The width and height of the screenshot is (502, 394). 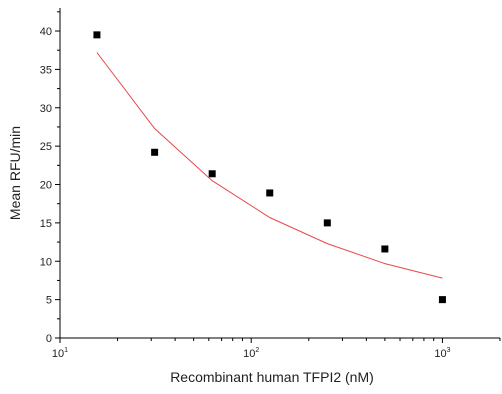 I want to click on y-tick-label: 40, so click(x=46, y=32).